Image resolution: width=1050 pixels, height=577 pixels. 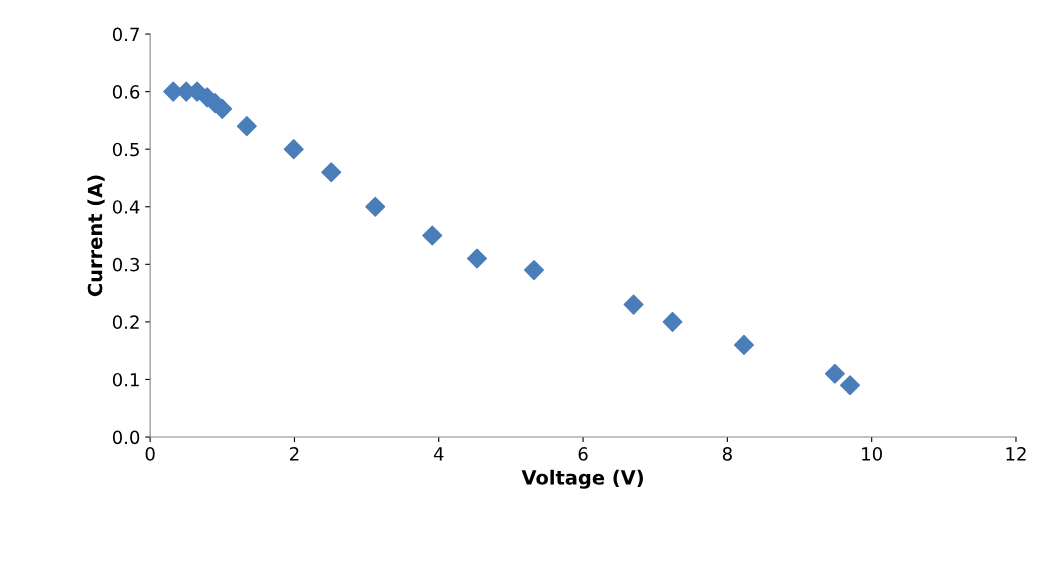 I want to click on x-tick-label: 6, so click(x=583, y=454).